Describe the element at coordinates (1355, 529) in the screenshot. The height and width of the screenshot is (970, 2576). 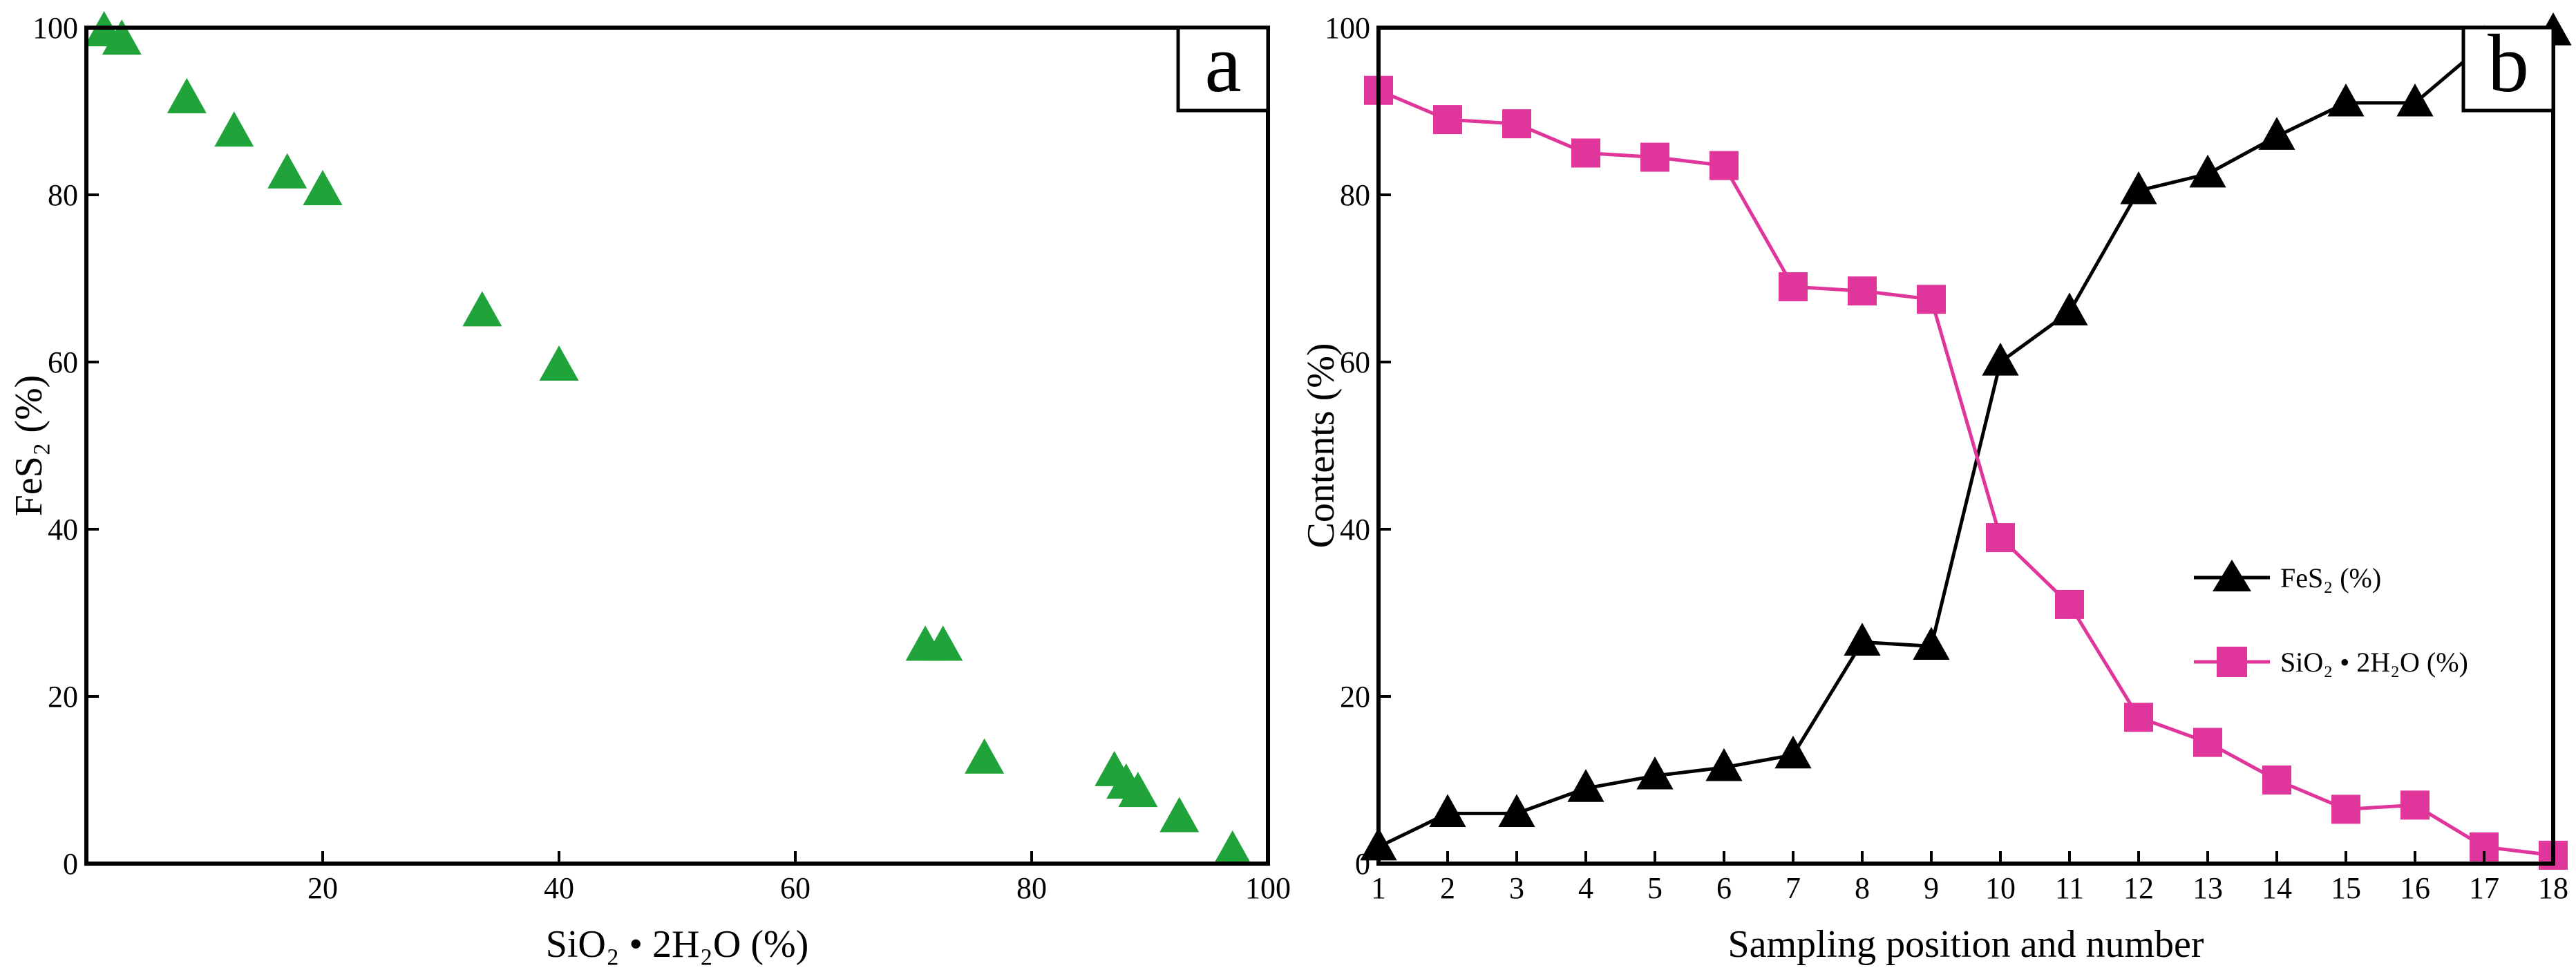
I see `panel-b-y-tick-label: 40` at that location.